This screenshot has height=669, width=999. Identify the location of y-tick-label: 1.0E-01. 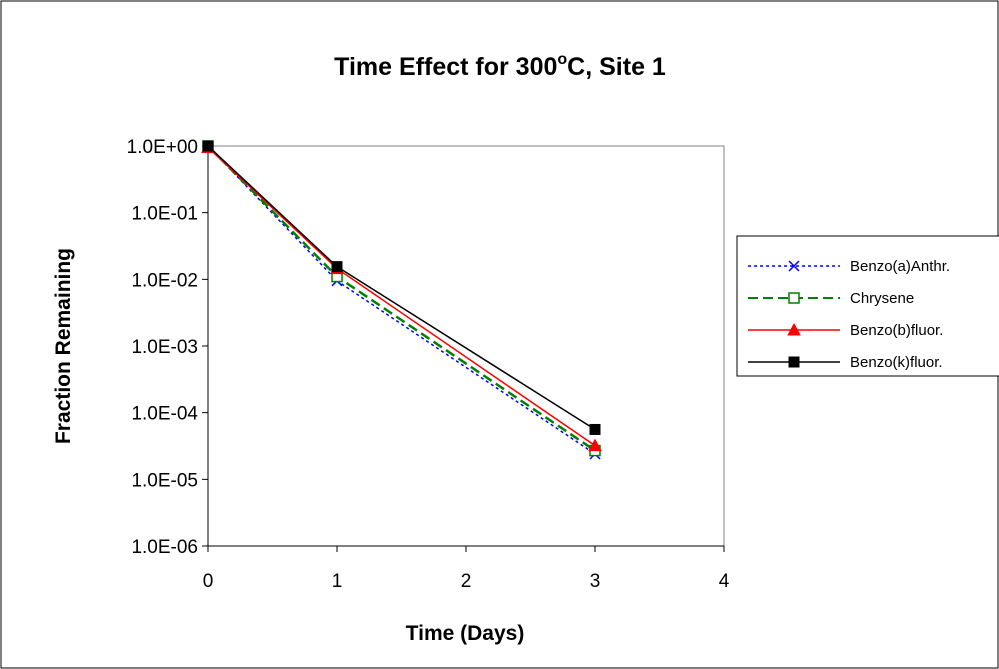
(164, 214).